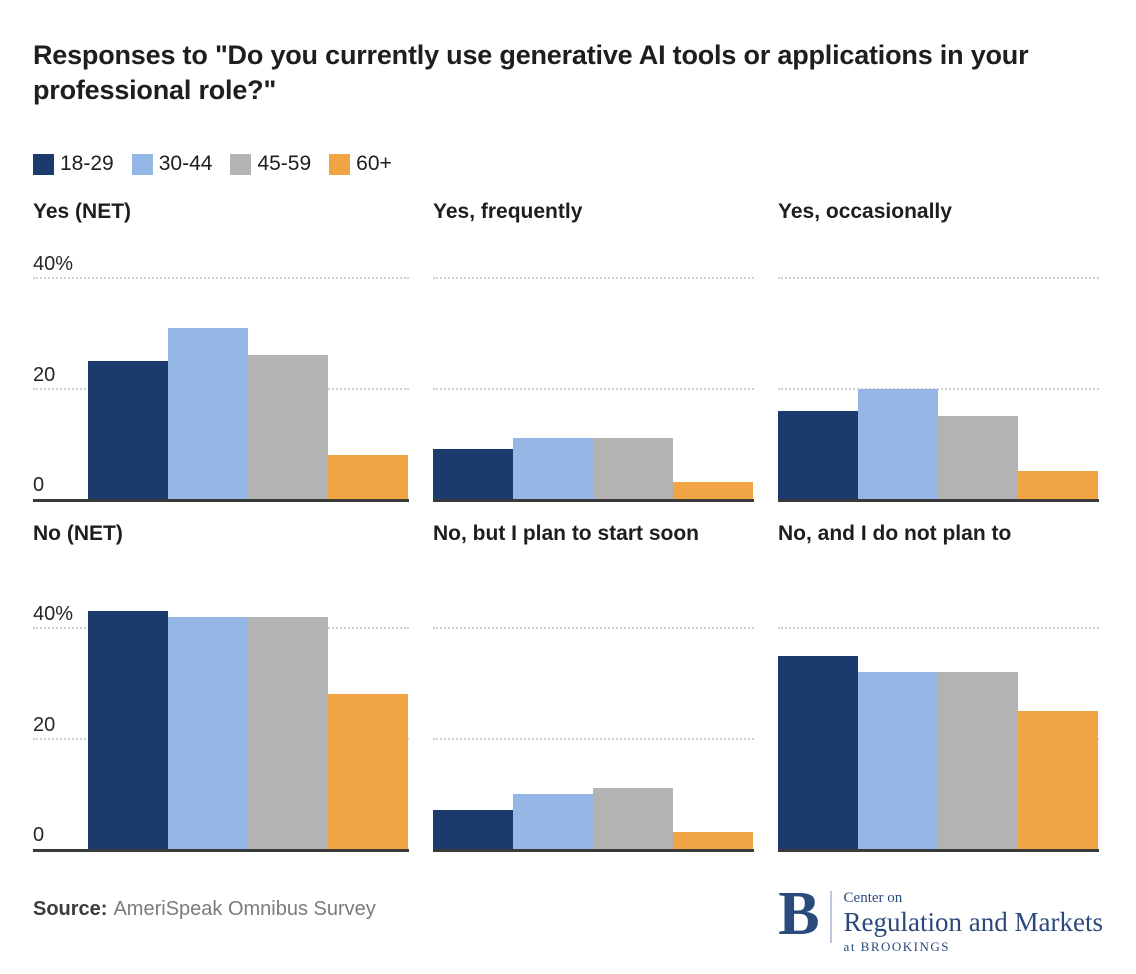 The height and width of the screenshot is (974, 1136). I want to click on panel-no-net: No (NET) 40% 20 0, so click(221, 686).